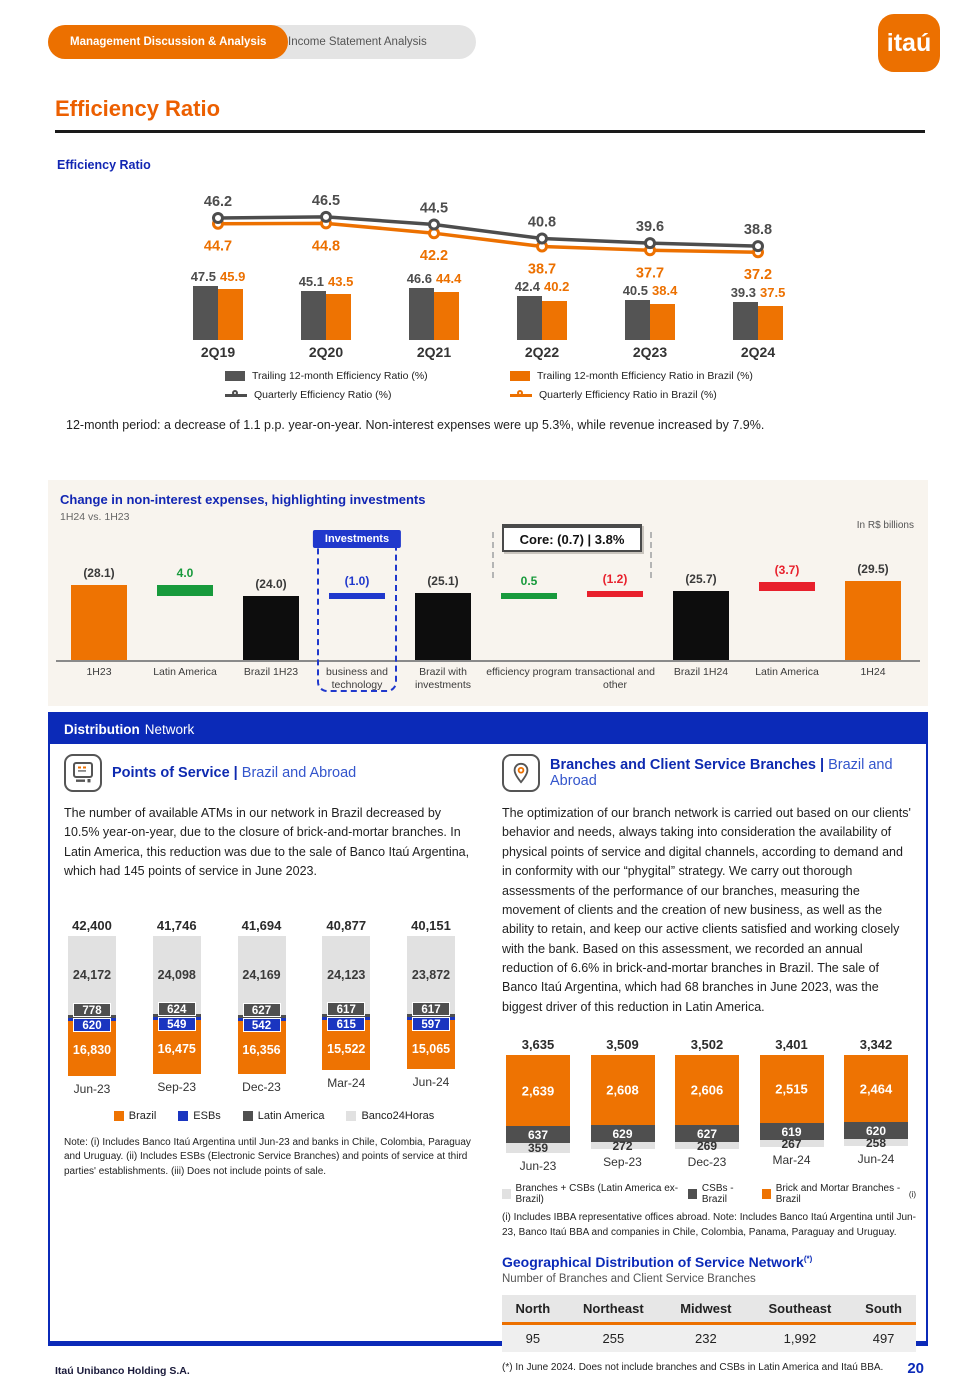 The image size is (976, 1393). What do you see at coordinates (207, 1115) in the screenshot?
I see `legend-label: ESBs` at bounding box center [207, 1115].